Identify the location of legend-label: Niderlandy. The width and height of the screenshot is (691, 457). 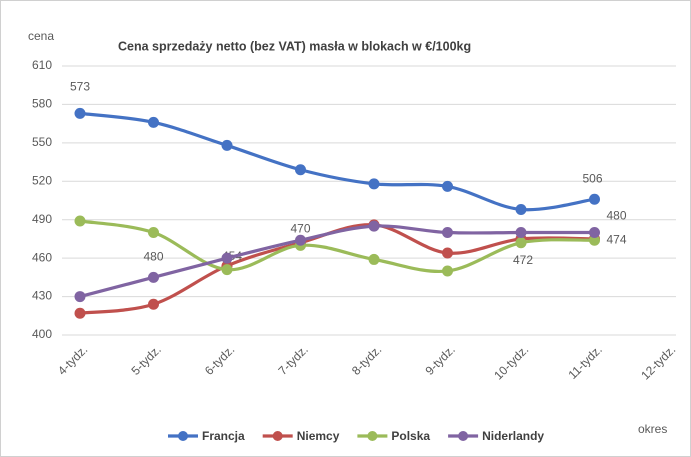
(513, 436).